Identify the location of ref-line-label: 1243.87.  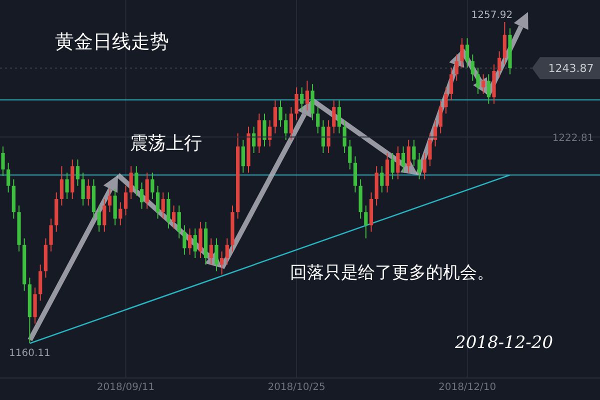
(571, 69).